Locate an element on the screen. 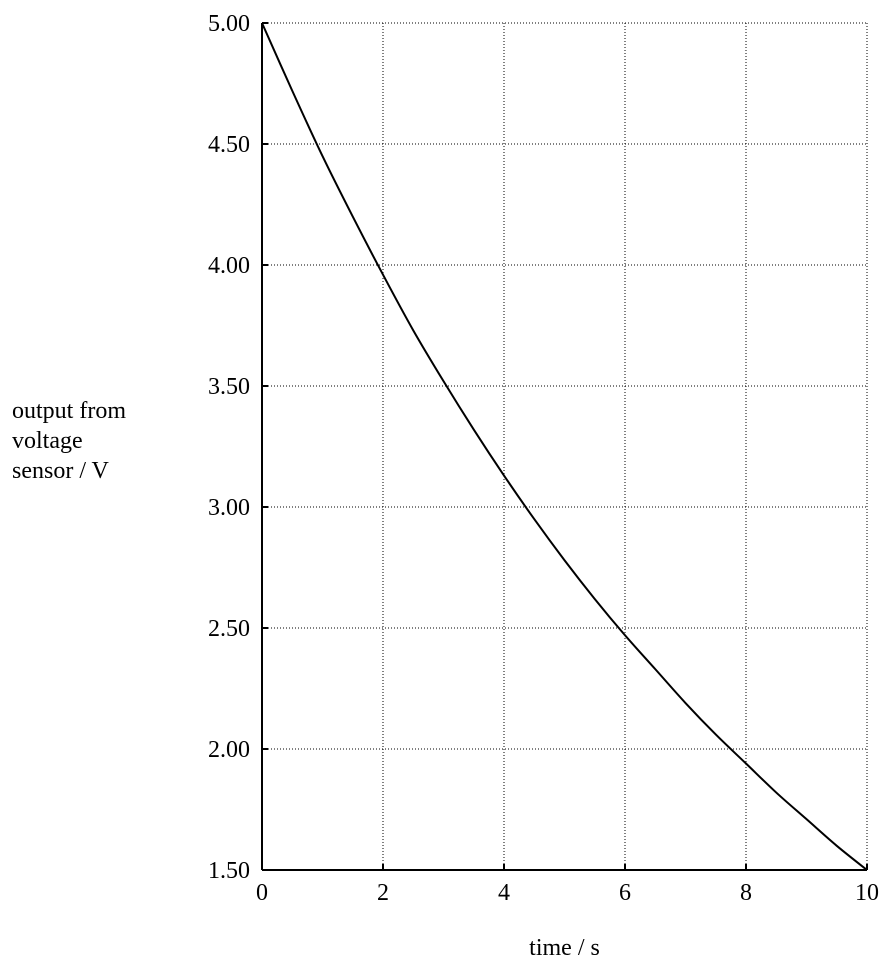  y-tick-label-6: 4.50 is located at coordinates (229, 145).